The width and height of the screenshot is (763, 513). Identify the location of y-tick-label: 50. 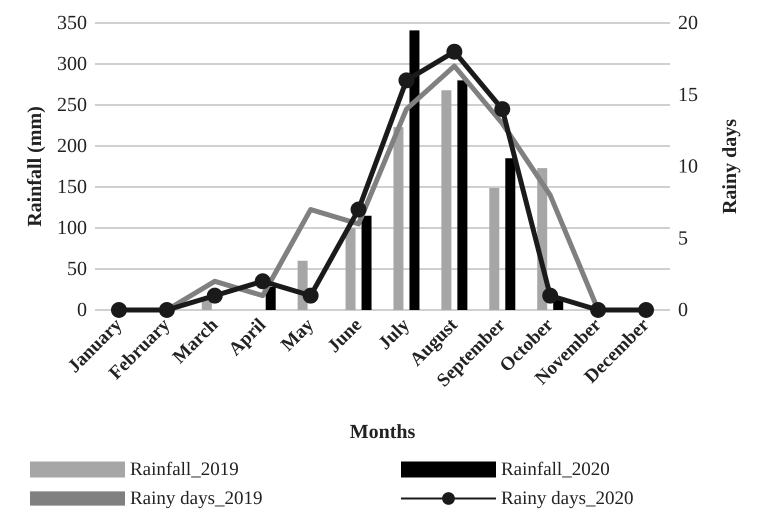
(77, 269).